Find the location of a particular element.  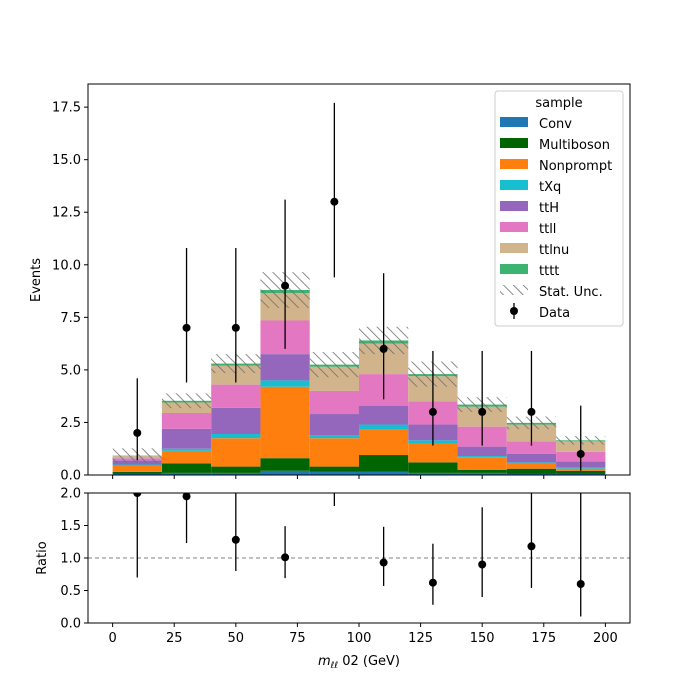

main-y-tick-label-7: 17.5 is located at coordinates (66, 108).